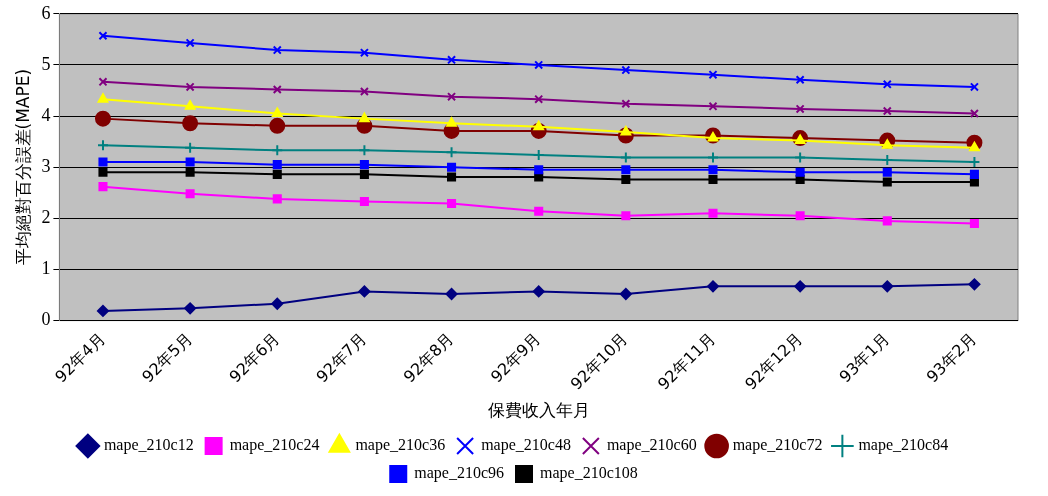 The image size is (1048, 496). Describe the element at coordinates (46, 165) in the screenshot. I see `y-tick-label: 3` at that location.